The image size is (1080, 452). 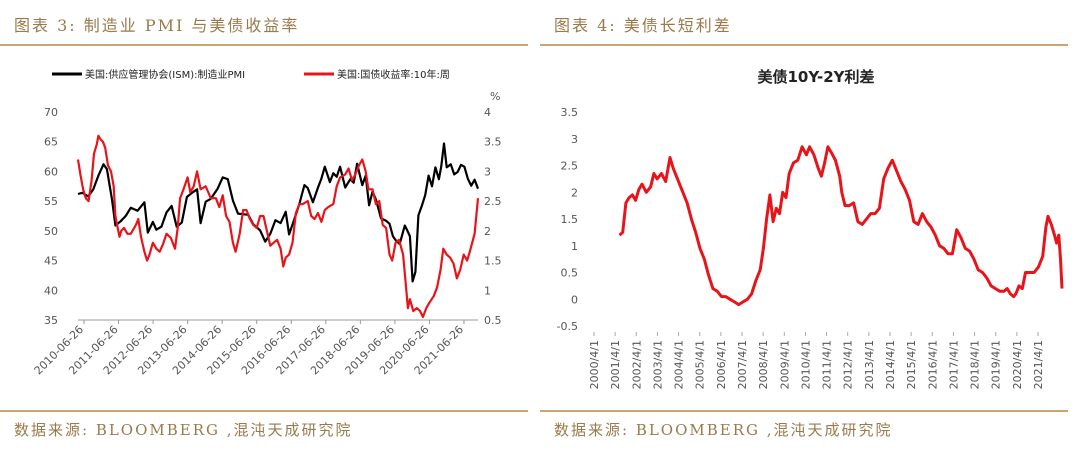 What do you see at coordinates (1017, 364) in the screenshot?
I see `x-tick-label: 2020/4/1` at bounding box center [1017, 364].